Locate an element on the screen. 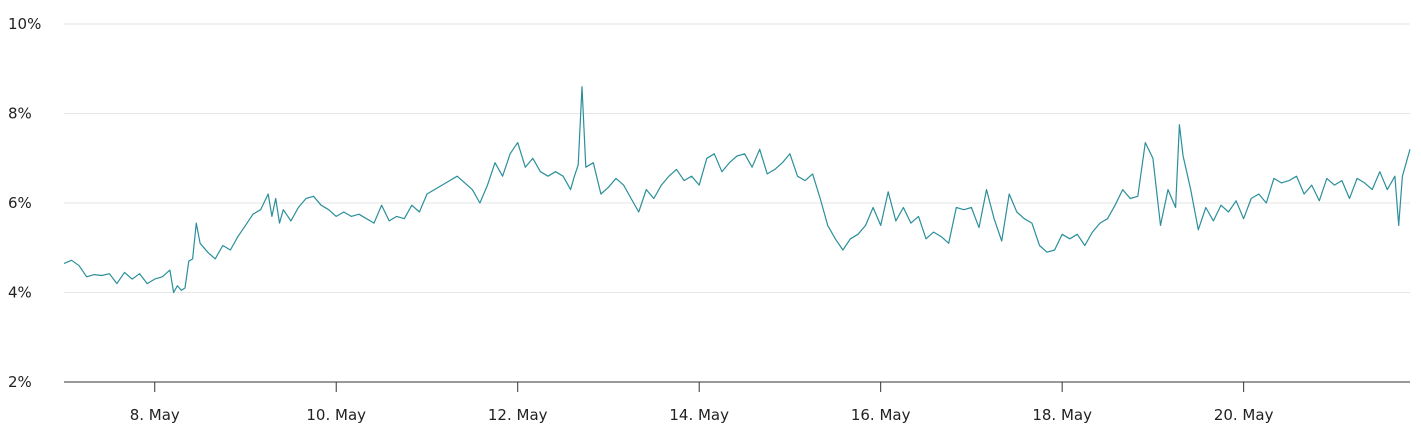  y-tick-label: 2% is located at coordinates (20, 382).